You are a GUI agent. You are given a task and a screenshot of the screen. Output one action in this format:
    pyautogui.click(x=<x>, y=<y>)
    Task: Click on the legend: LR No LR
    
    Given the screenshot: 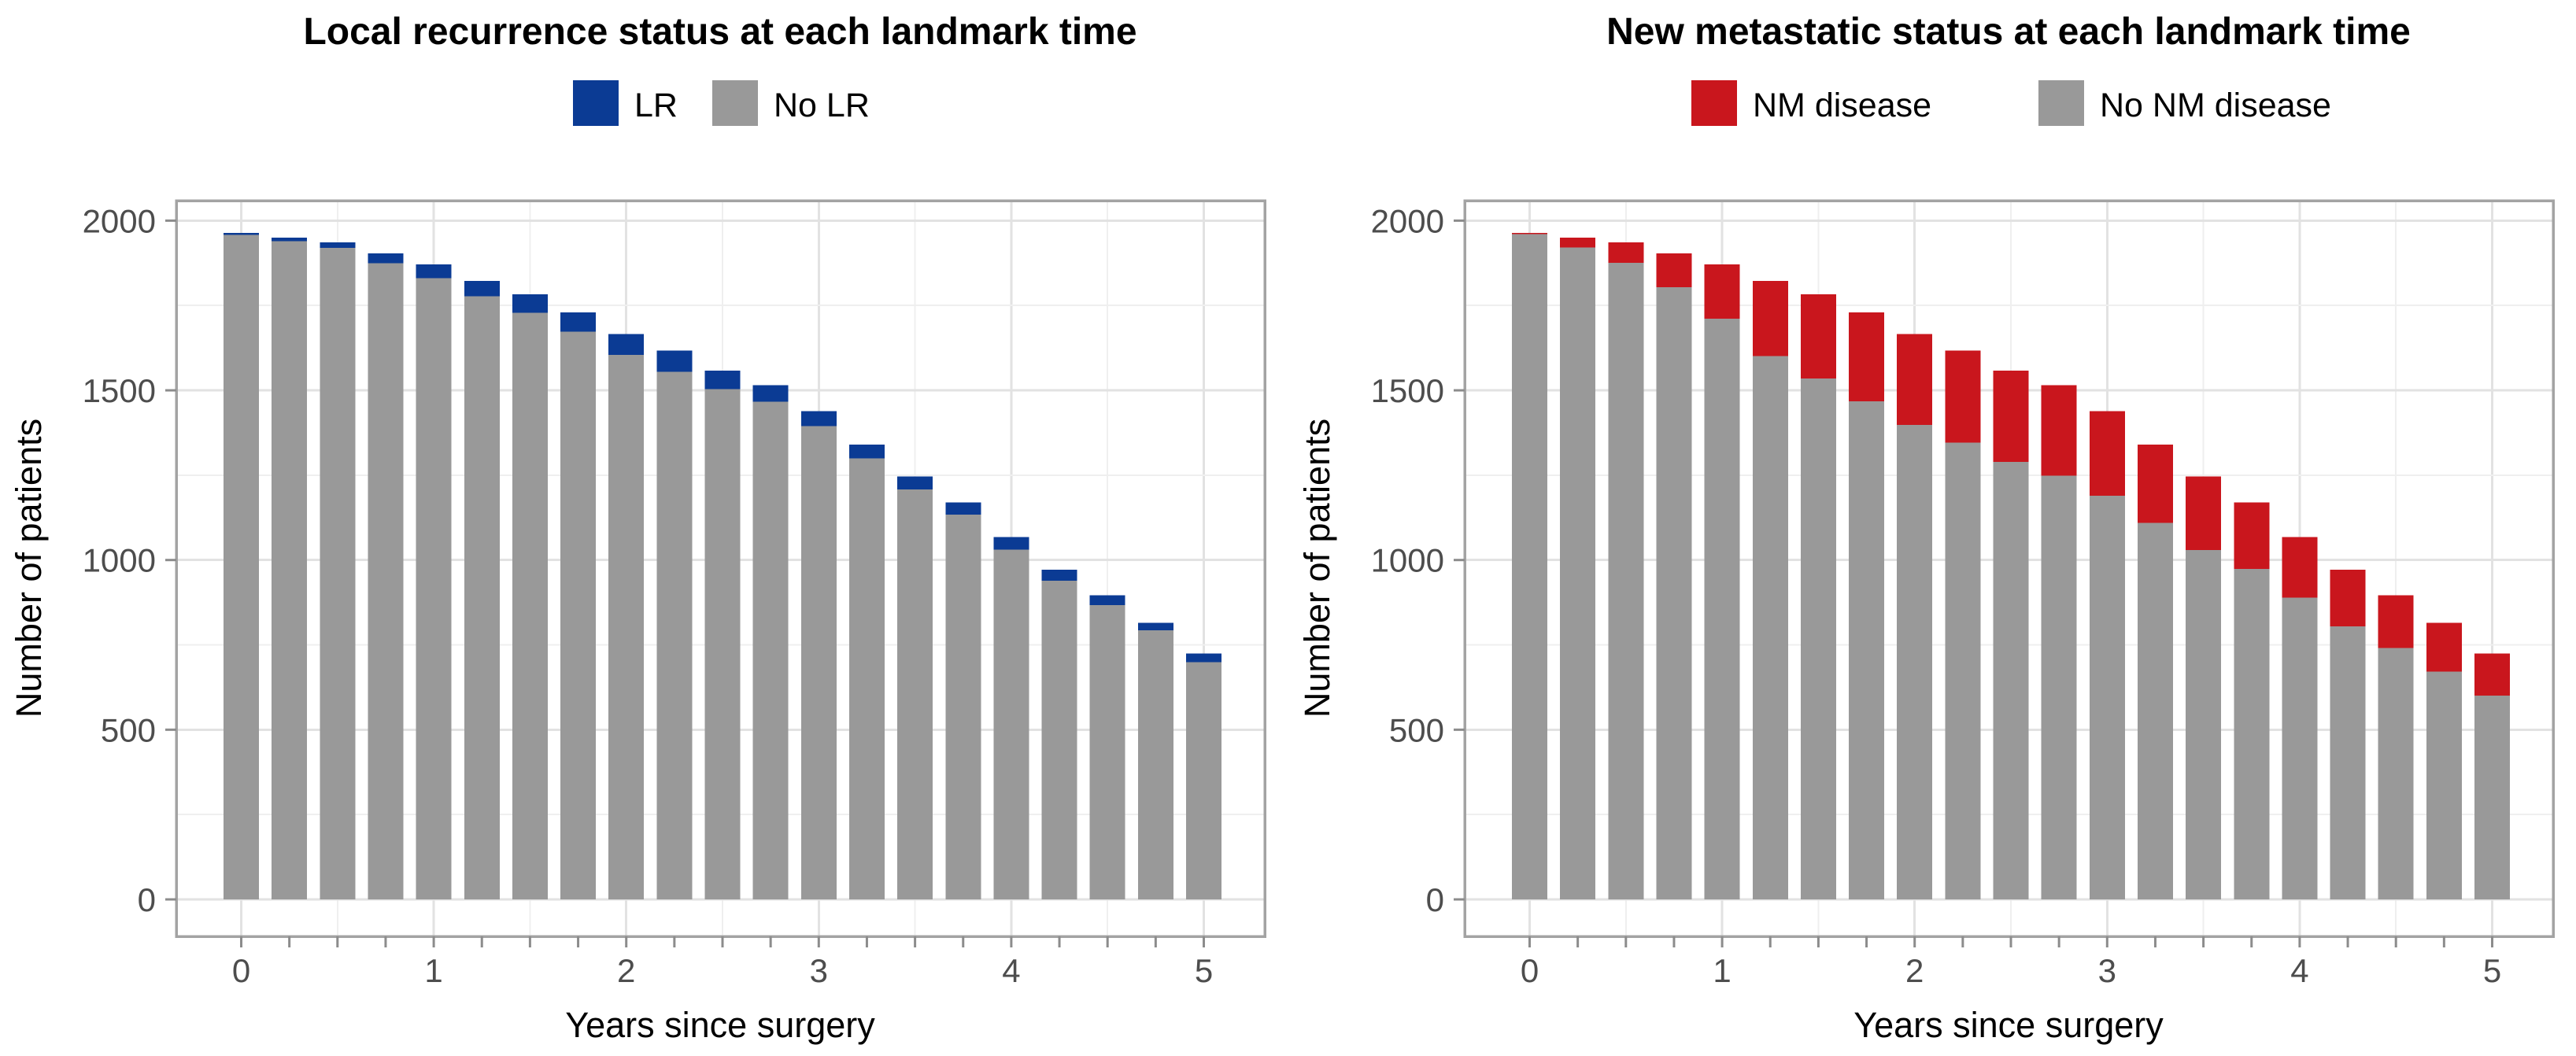 What is the action you would take?
    pyautogui.click(x=721, y=103)
    